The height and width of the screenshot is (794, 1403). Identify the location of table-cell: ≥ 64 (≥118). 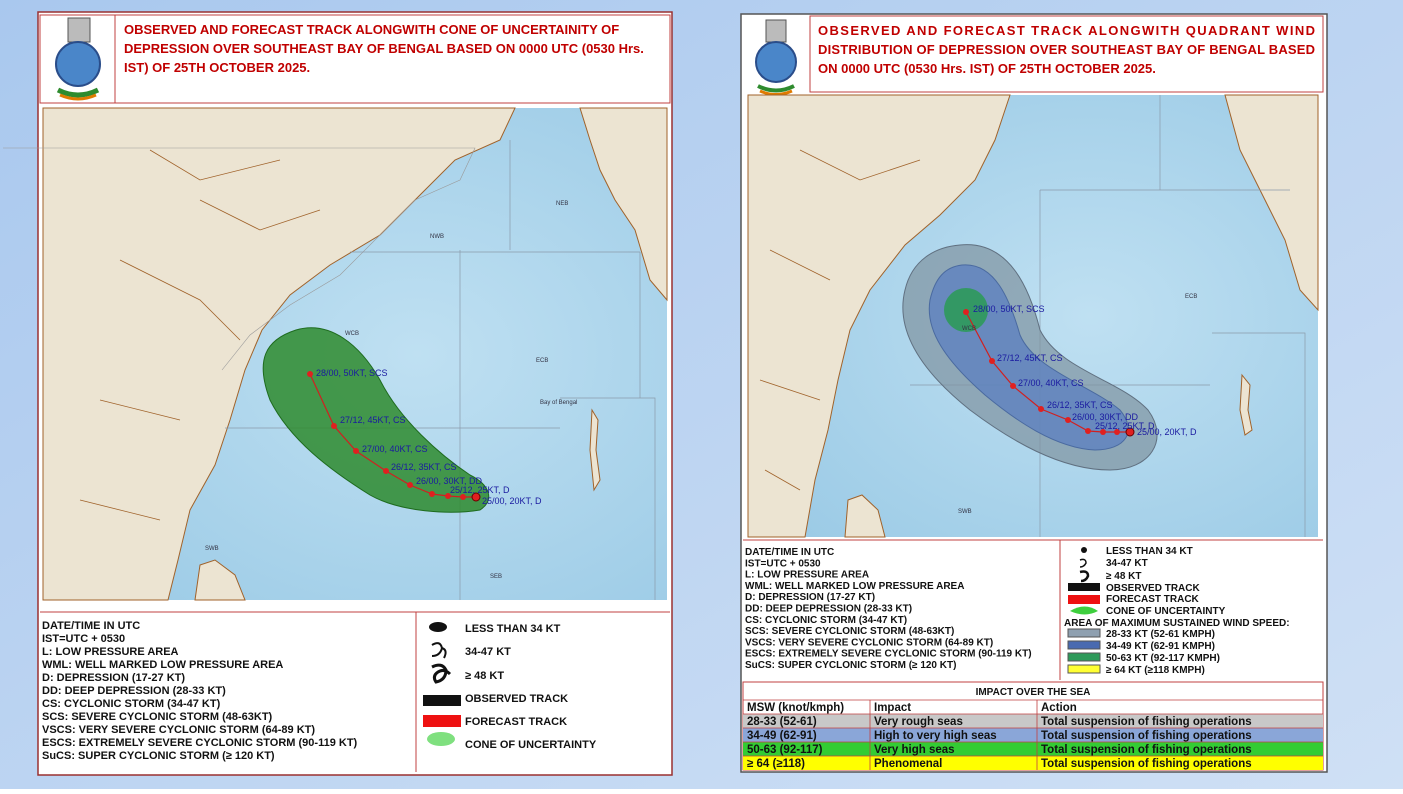
(776, 764).